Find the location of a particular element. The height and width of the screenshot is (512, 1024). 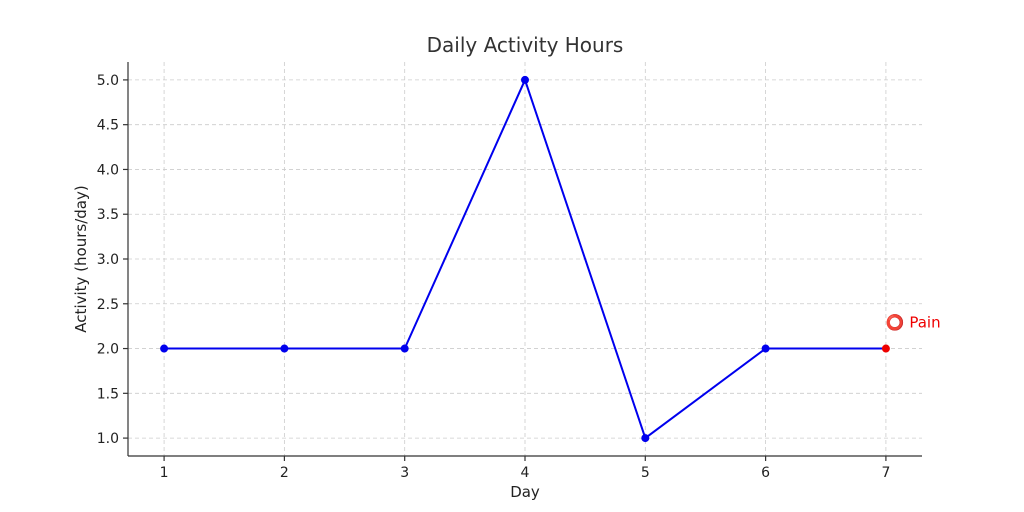

pain-annotation: ⭕ Pain is located at coordinates (913, 323).